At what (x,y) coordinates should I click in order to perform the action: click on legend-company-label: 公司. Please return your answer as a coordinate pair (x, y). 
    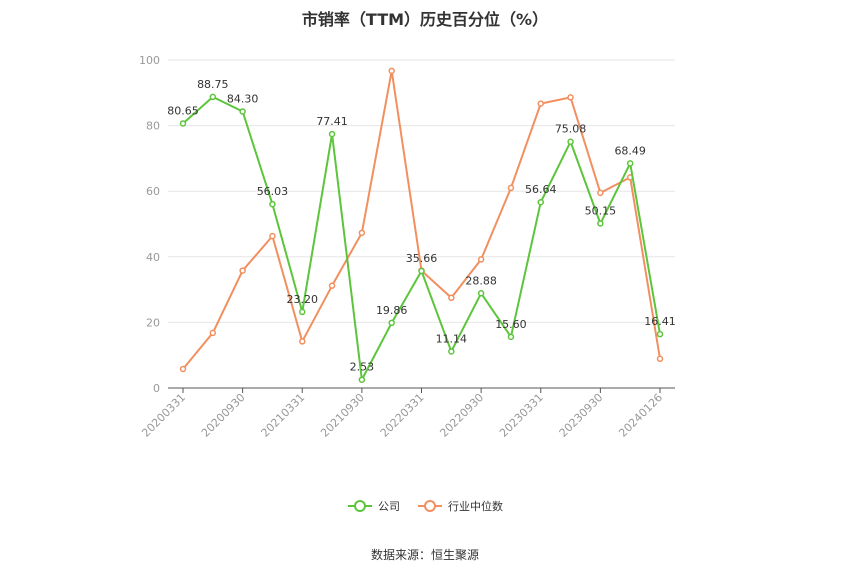
    Looking at the image, I should click on (389, 506).